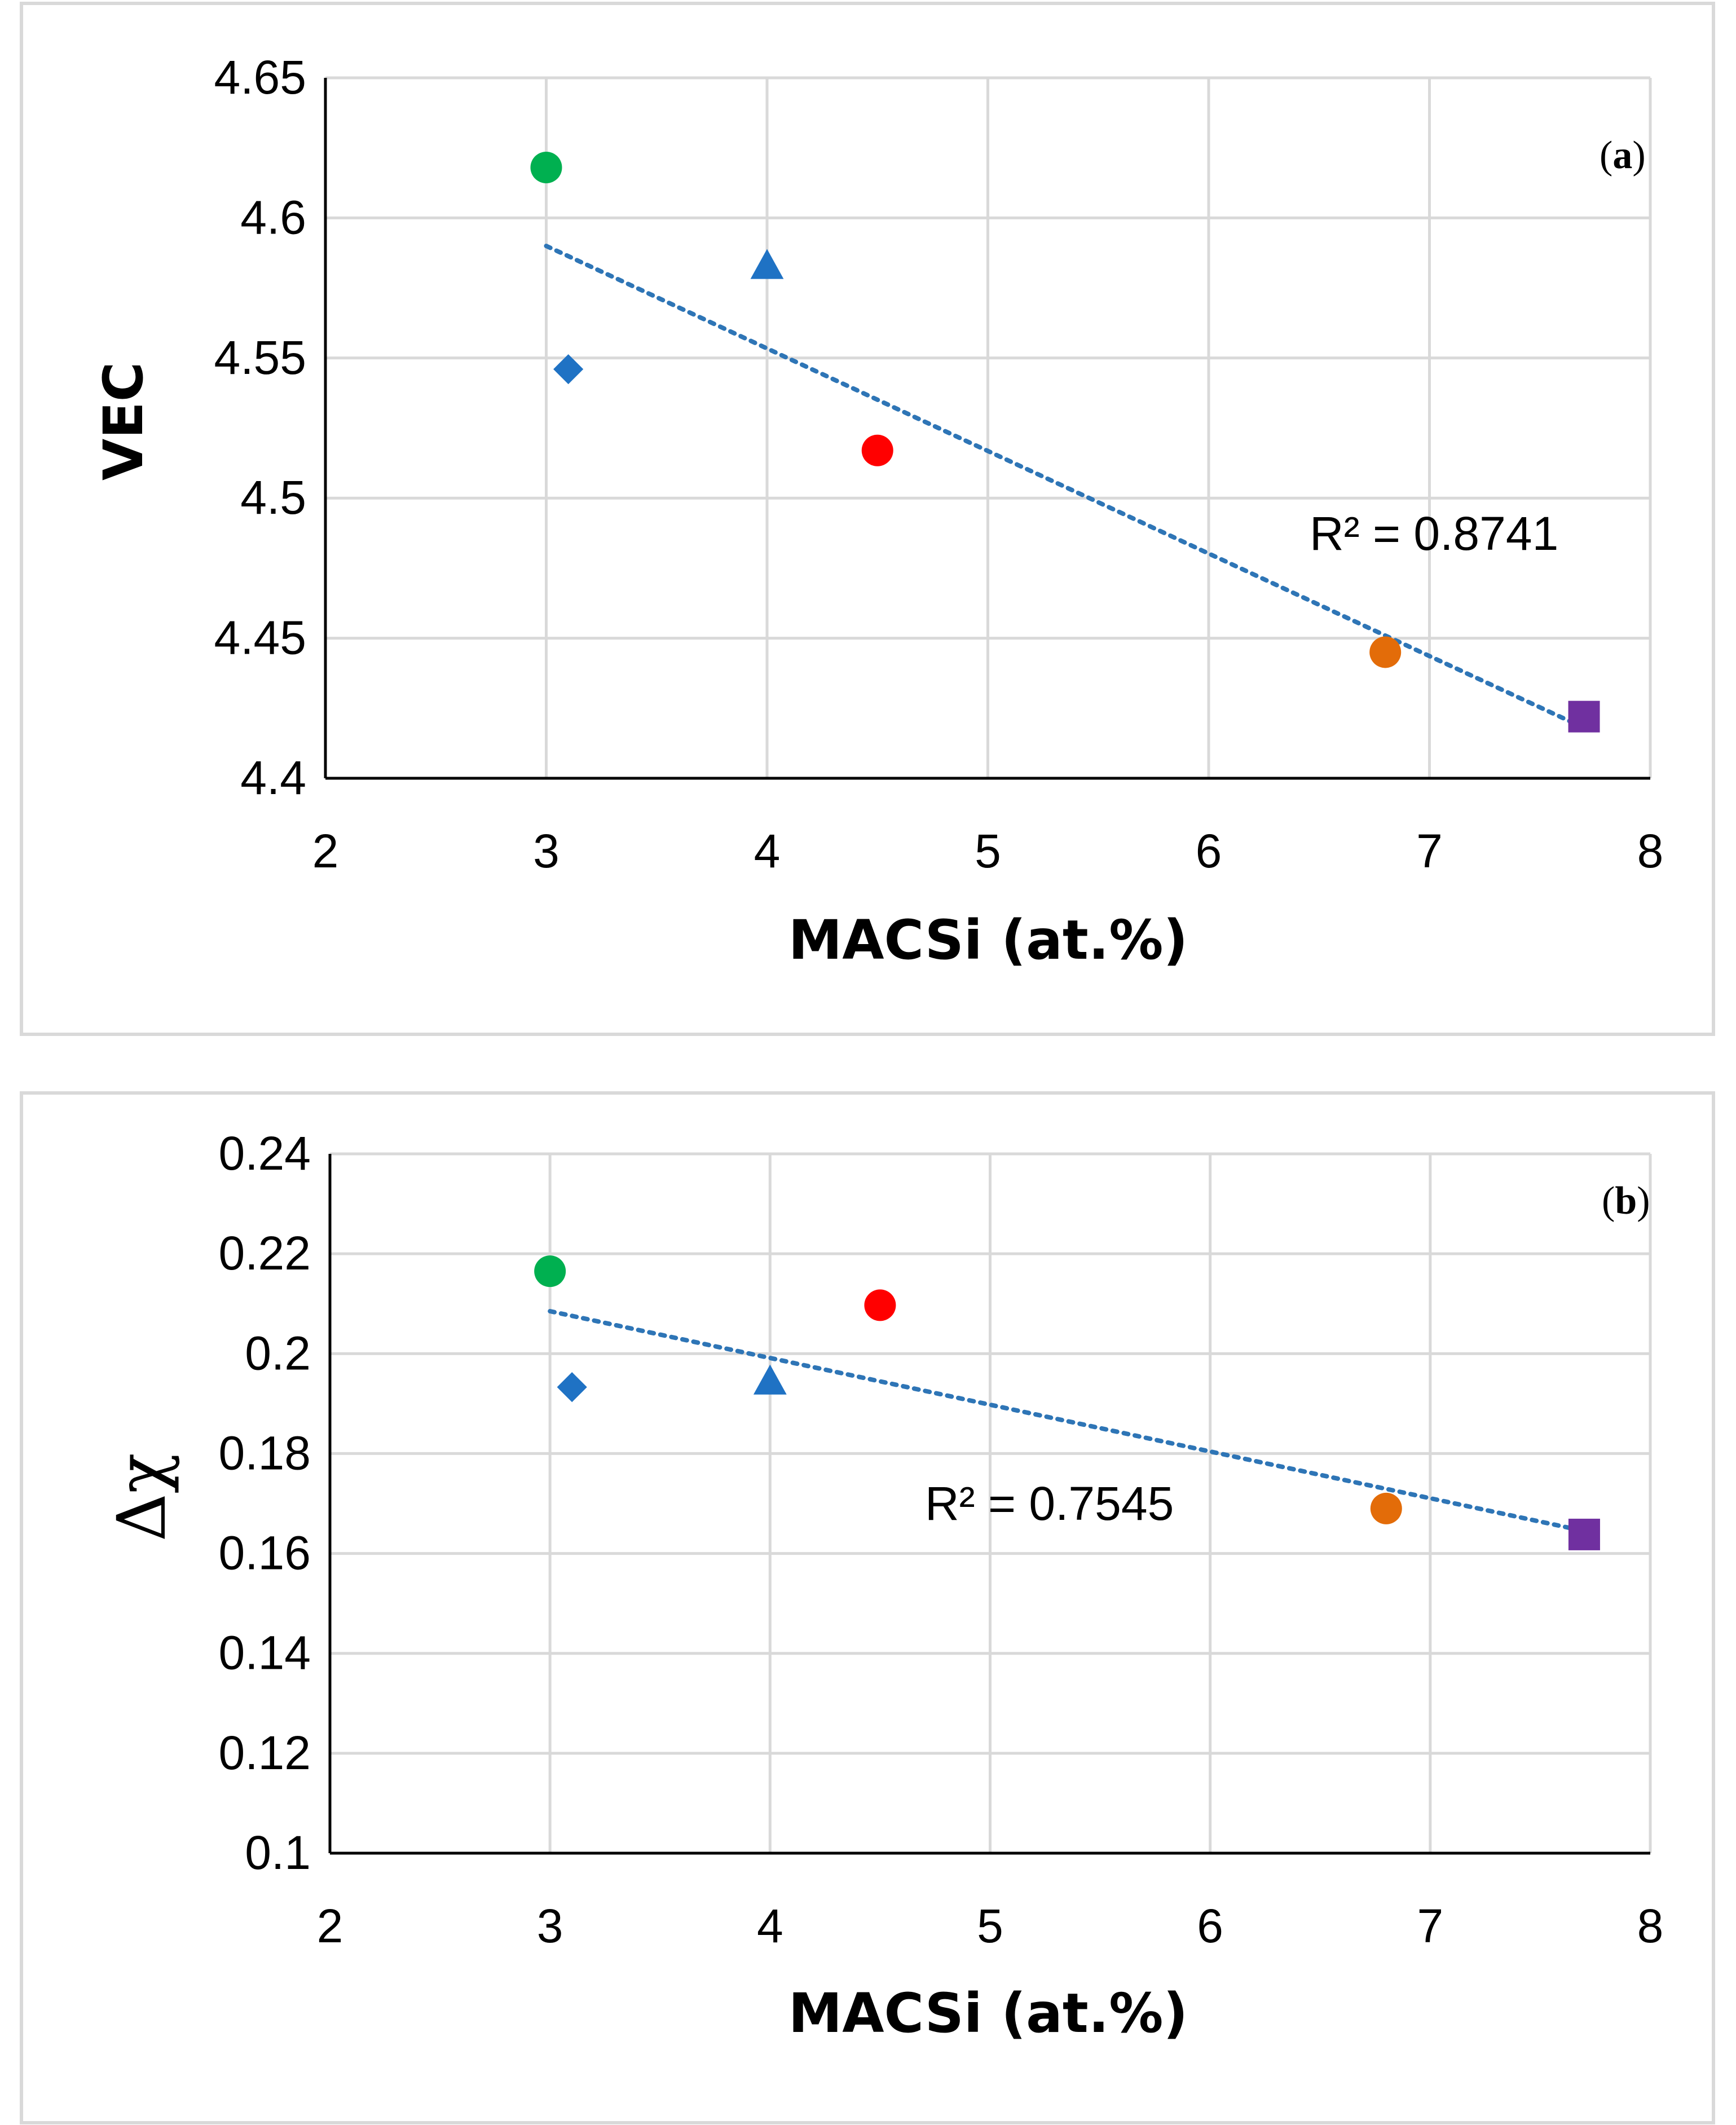  I want to click on panel-b-y-tick-label: 0.12, so click(265, 1752).